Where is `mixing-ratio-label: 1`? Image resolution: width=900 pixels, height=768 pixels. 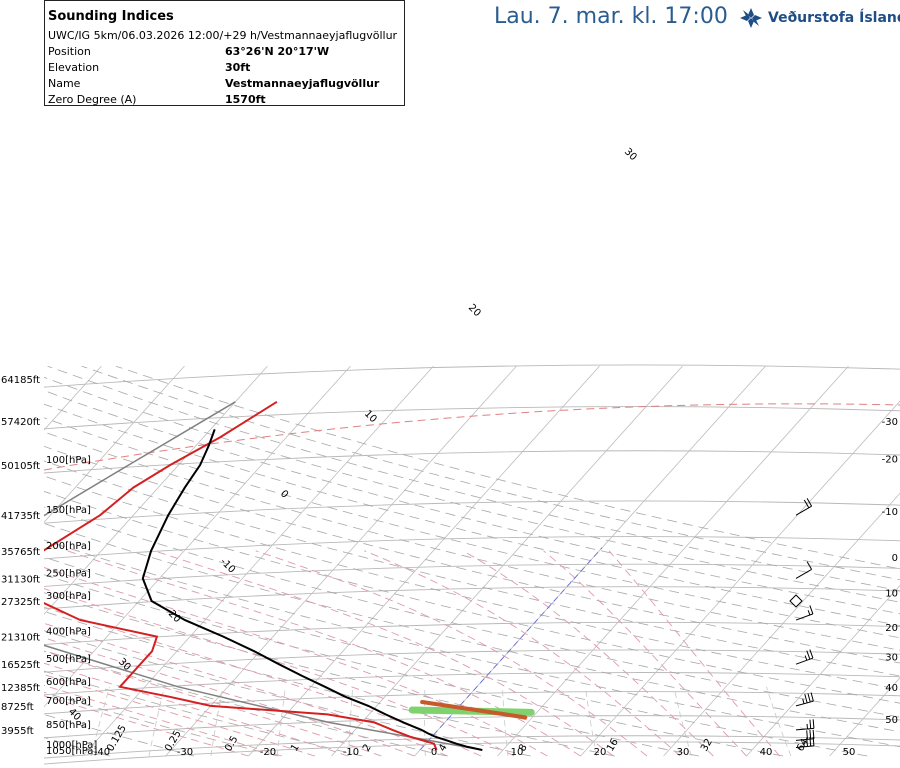
mixing-ratio-label: 1 is located at coordinates (295, 747).